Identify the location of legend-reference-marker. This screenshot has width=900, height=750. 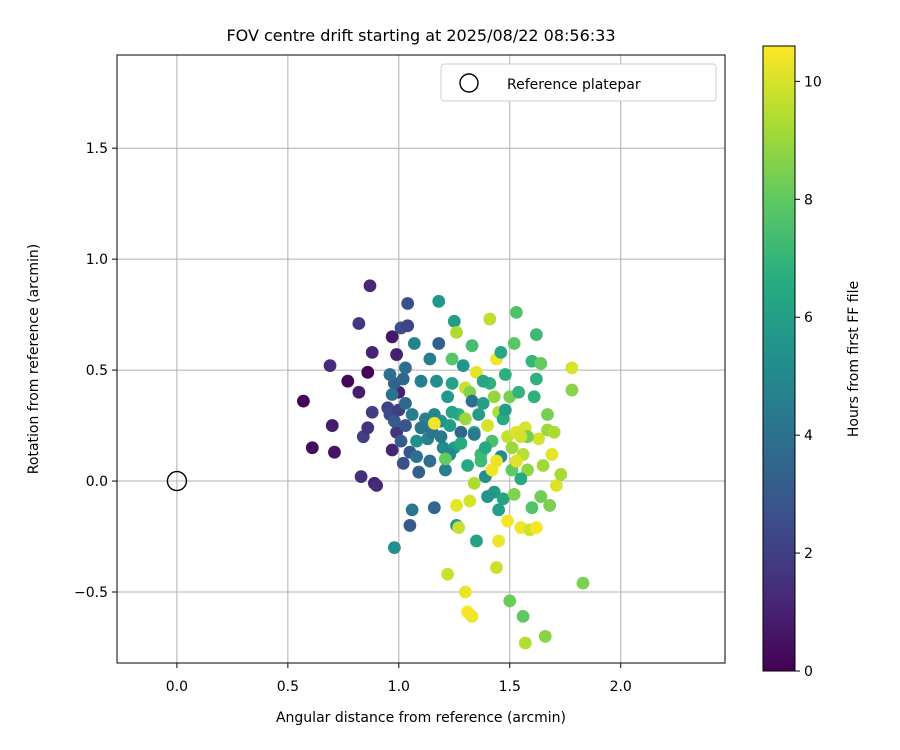
(469, 83).